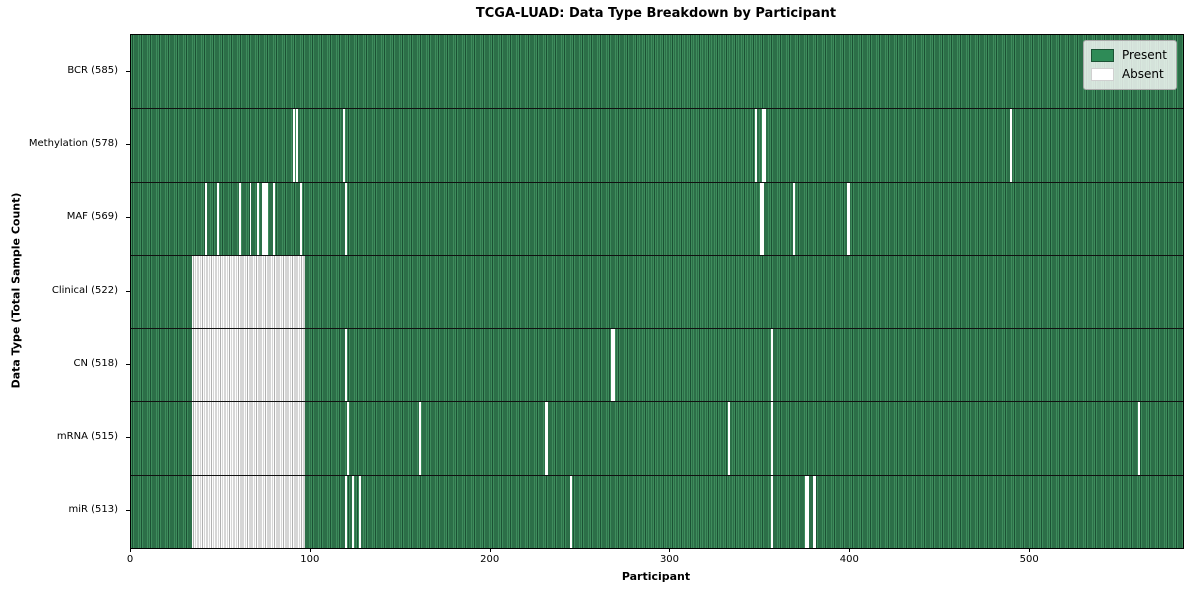 Image resolution: width=1200 pixels, height=600 pixels. I want to click on heatmap-row-Methylation, so click(657, 145).